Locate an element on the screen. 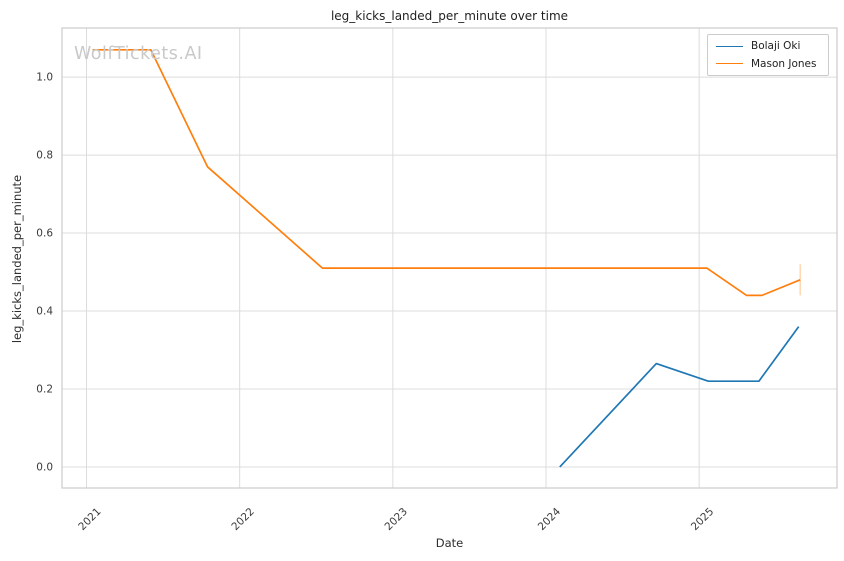  series-line-bolaji-oki is located at coordinates (679, 397).